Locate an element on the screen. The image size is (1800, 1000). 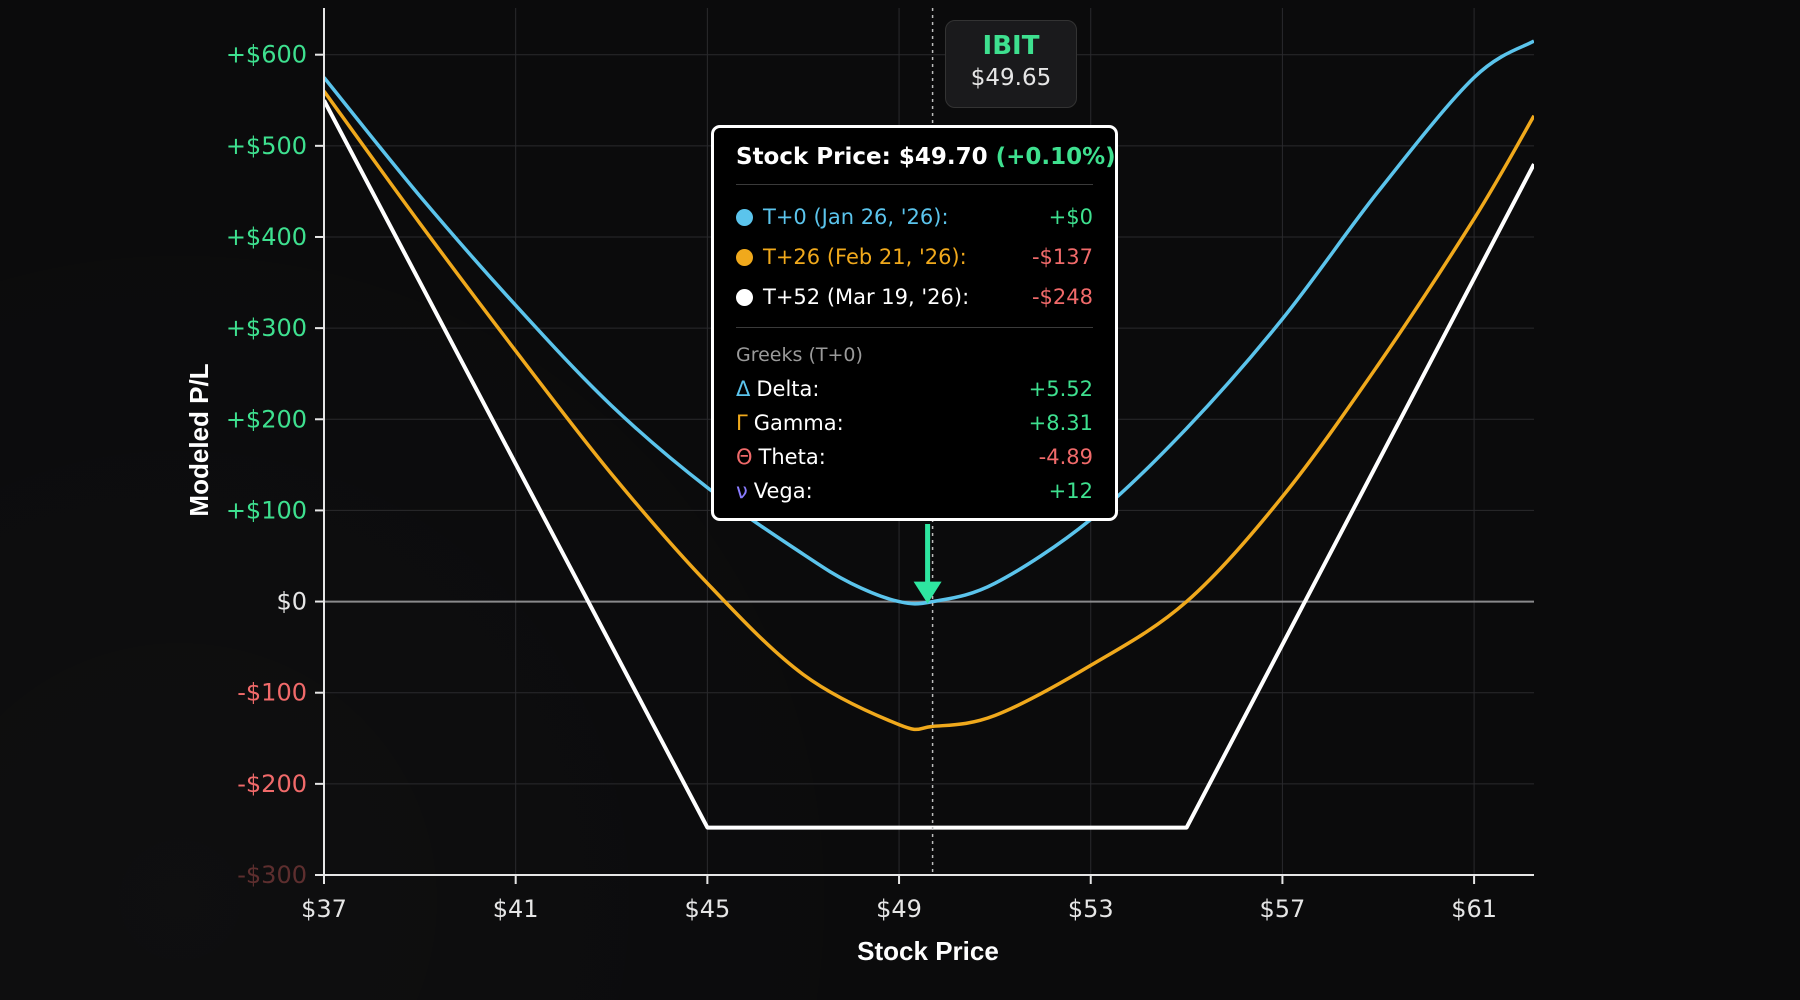
series-value: +$0 is located at coordinates (1070, 217).